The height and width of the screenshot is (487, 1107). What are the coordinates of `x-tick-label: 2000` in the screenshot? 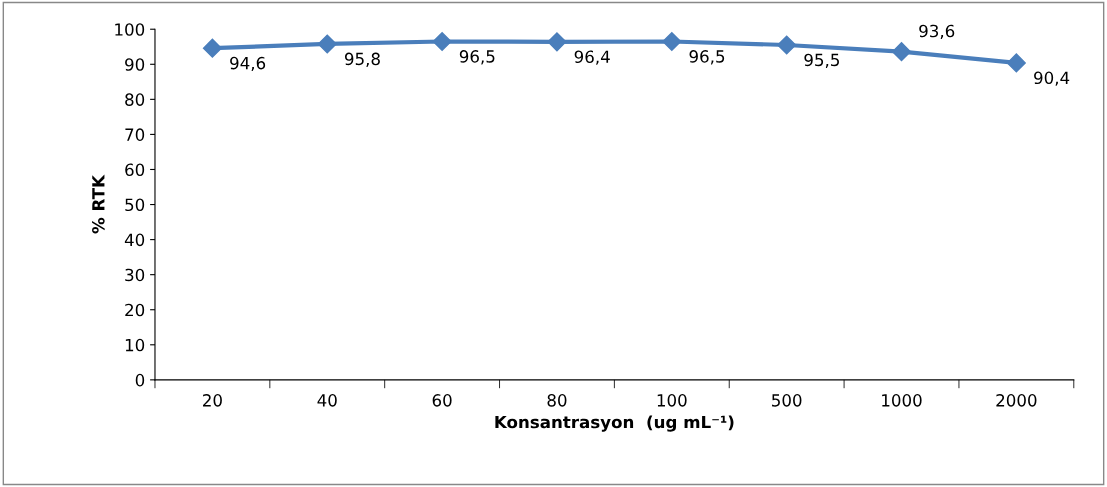 It's located at (1016, 400).